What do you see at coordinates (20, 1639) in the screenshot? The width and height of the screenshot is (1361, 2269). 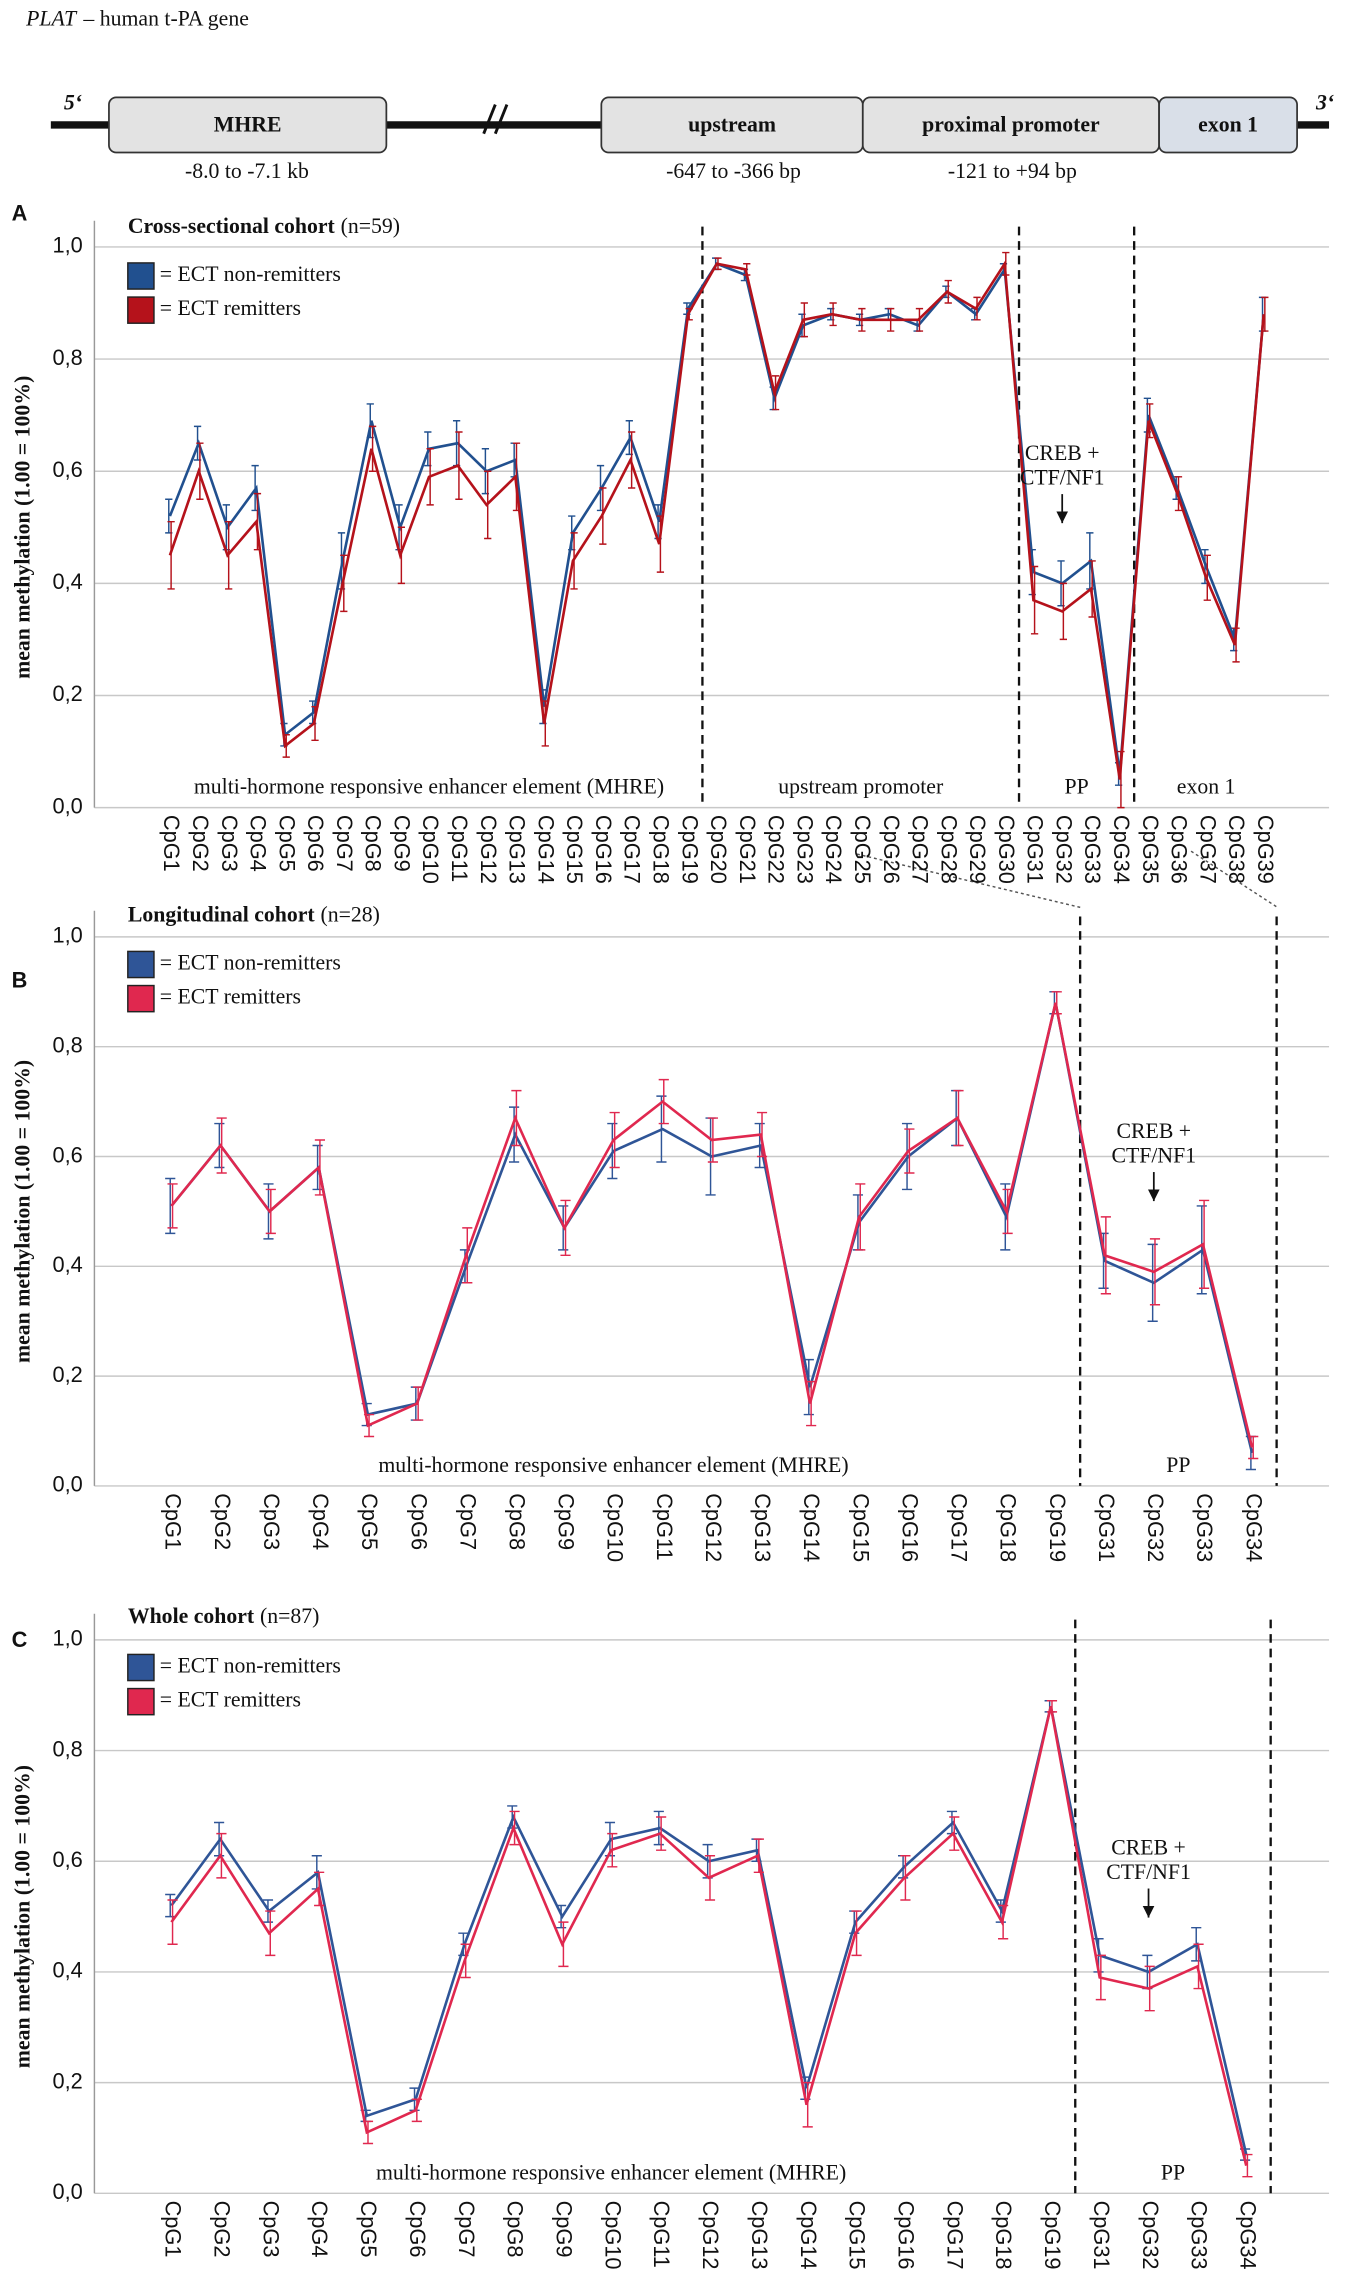 I see `panel-letter: C` at bounding box center [20, 1639].